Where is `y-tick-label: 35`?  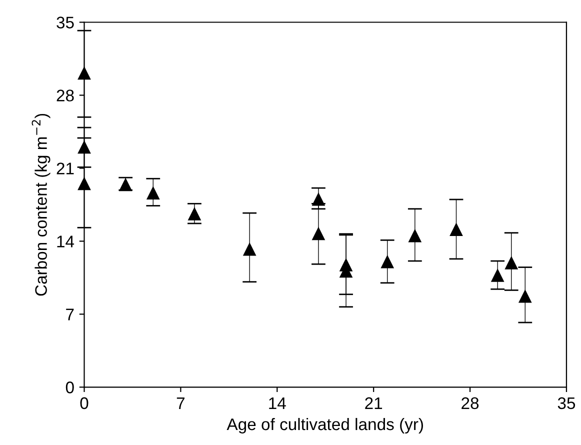 y-tick-label: 35 is located at coordinates (65, 22).